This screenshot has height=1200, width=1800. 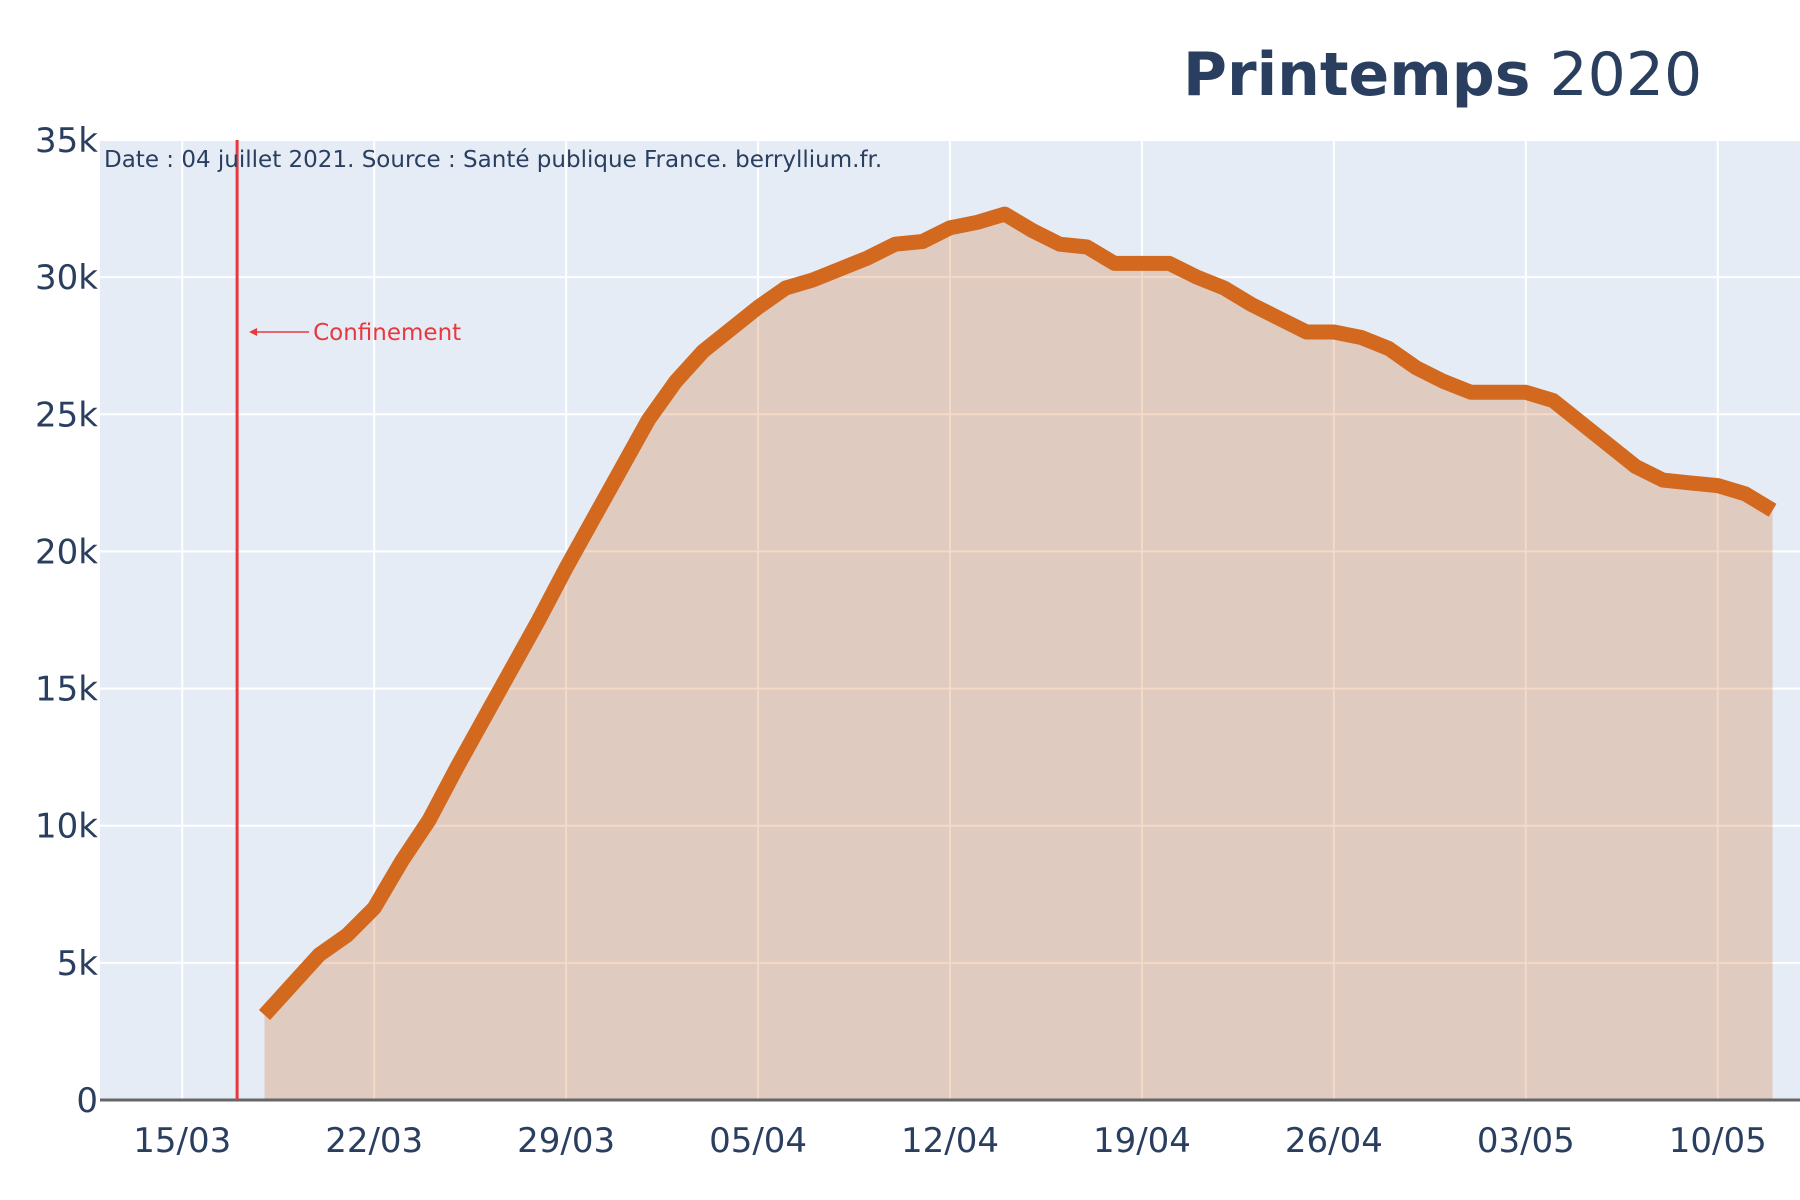 I want to click on y-tick-label: 15k, so click(x=66, y=690).